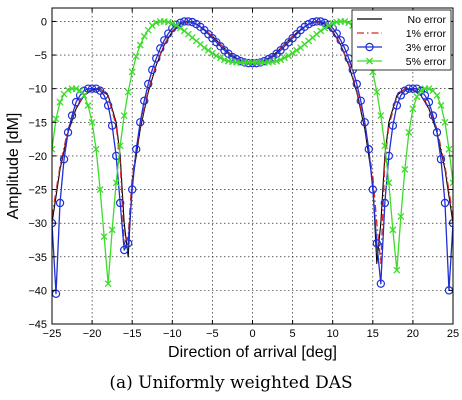  I want to click on legend-marker, so click(369, 47).